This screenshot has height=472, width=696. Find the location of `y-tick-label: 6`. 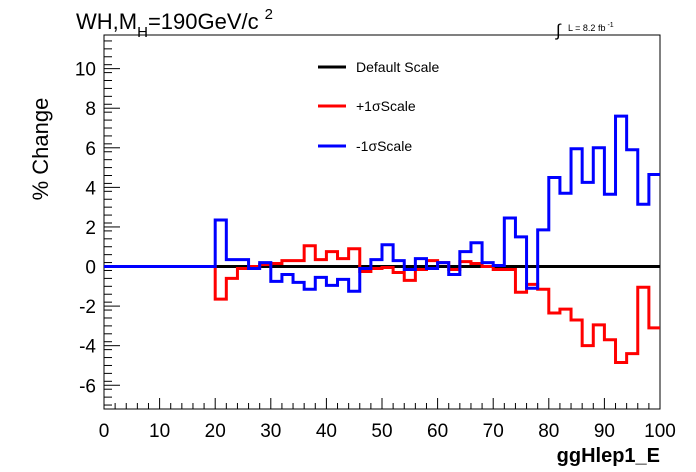

y-tick-label: 6 is located at coordinates (90, 149).